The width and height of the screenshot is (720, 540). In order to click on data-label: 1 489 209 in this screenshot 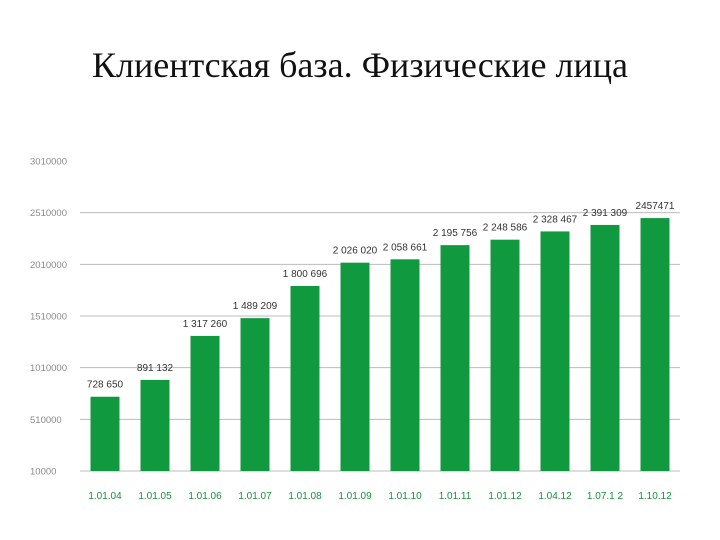, I will do `click(255, 306)`.